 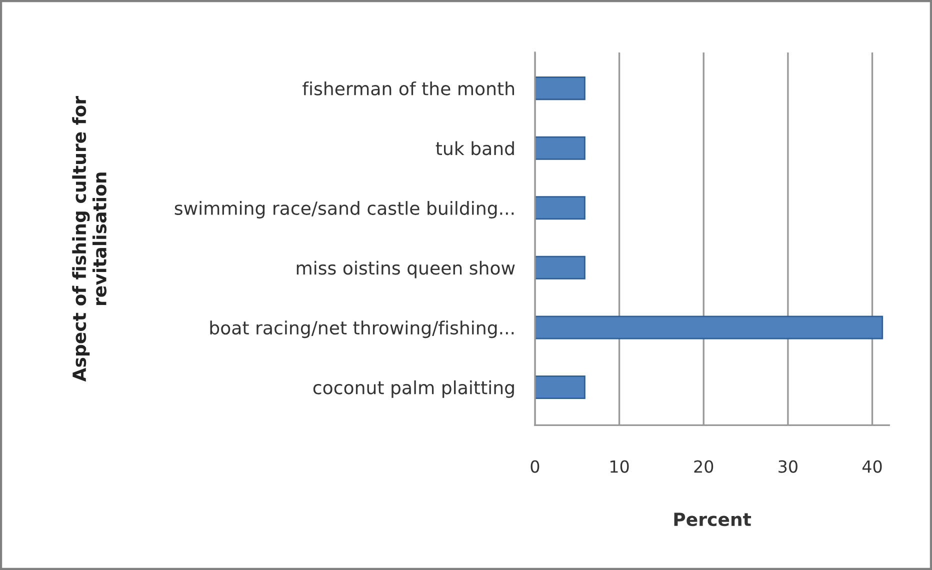 I want to click on y-tick-label: miss oistins queen show, so click(x=405, y=269).